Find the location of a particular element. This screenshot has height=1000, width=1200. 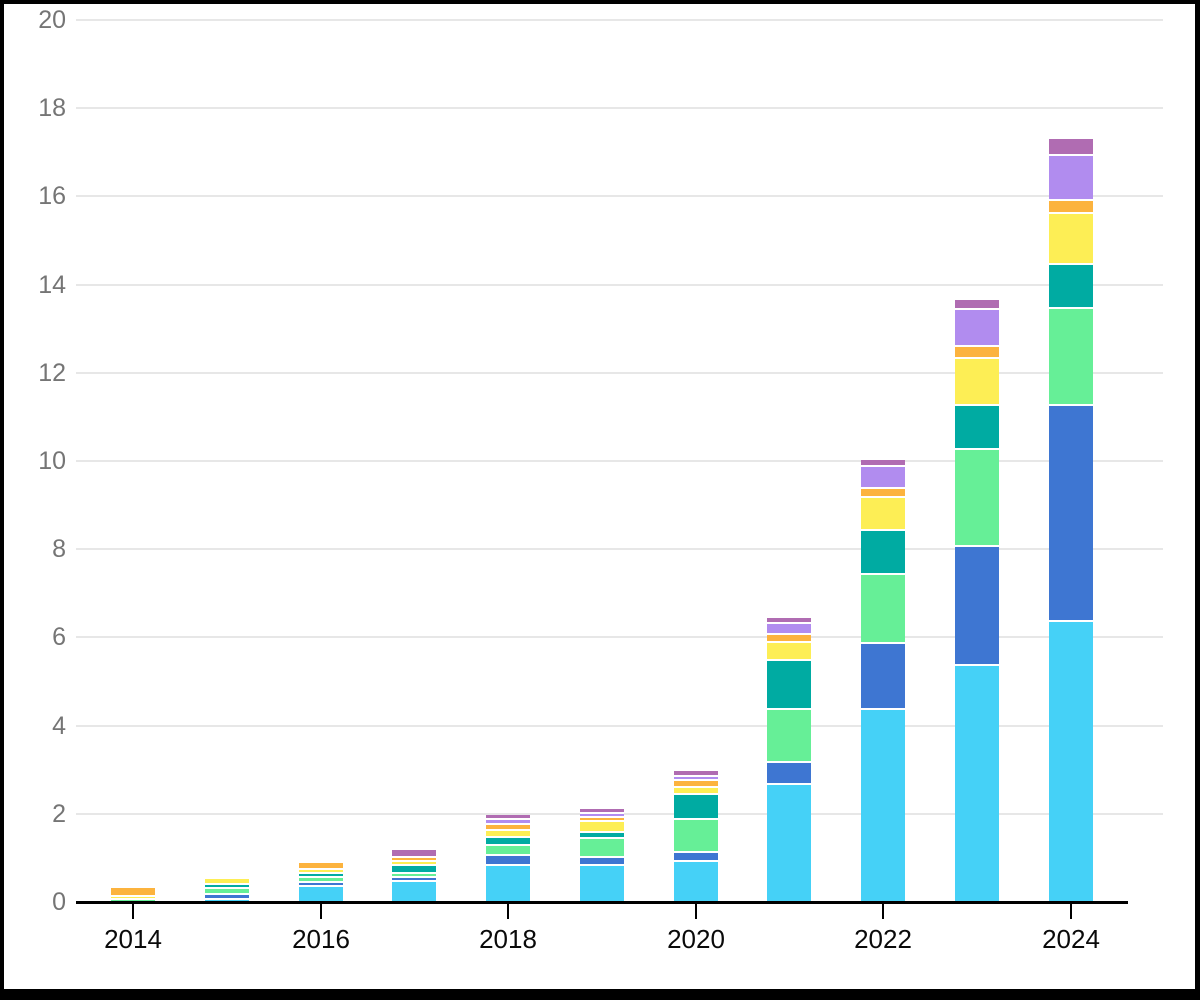

y-axis-label: 4 is located at coordinates (59, 726).